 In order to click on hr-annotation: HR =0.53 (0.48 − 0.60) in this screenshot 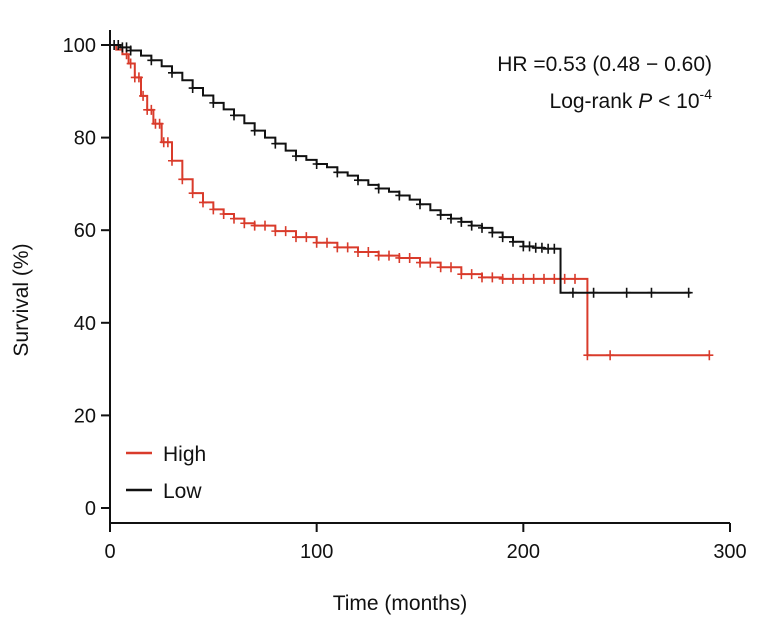, I will do `click(604, 64)`.